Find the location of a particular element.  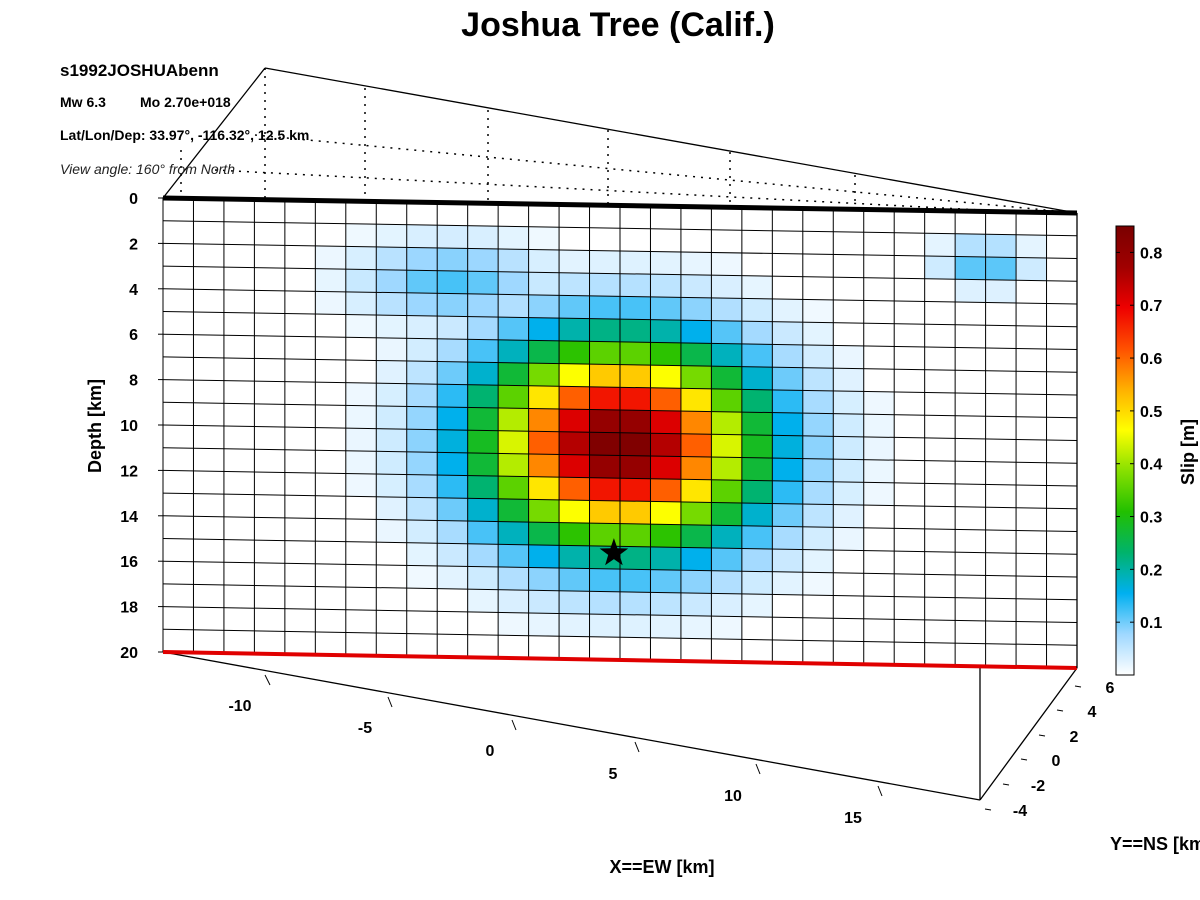

colorbar-tick-label: 0.3 is located at coordinates (1151, 518).